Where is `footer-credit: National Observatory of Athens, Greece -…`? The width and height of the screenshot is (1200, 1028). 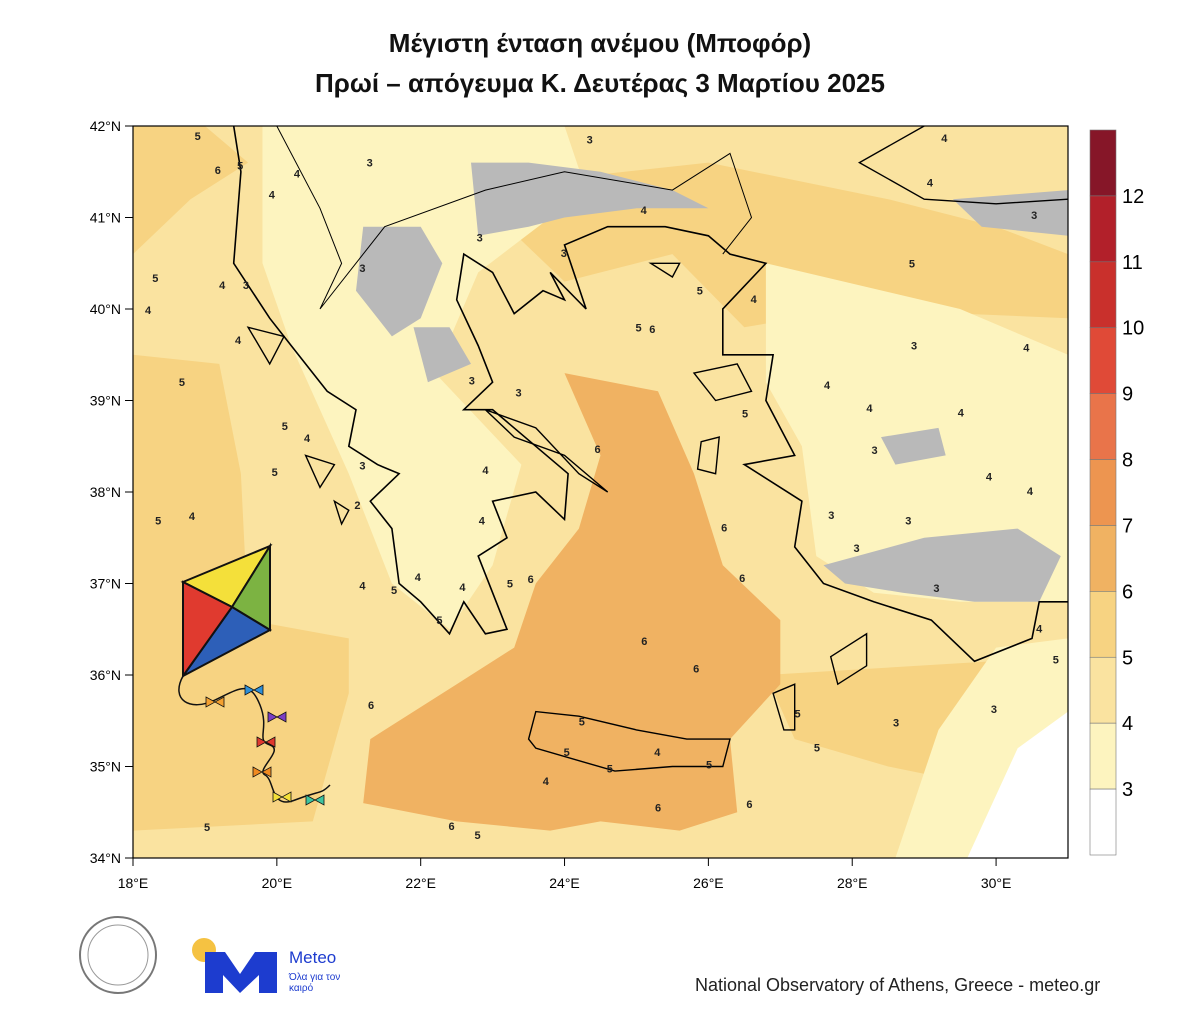 footer-credit: National Observatory of Athens, Greece -… is located at coordinates (898, 985).